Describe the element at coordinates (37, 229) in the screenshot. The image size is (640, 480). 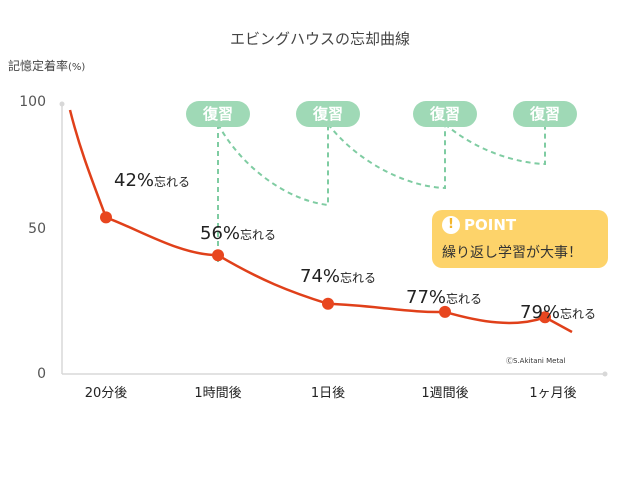
I see `y-tick-50: 50` at that location.